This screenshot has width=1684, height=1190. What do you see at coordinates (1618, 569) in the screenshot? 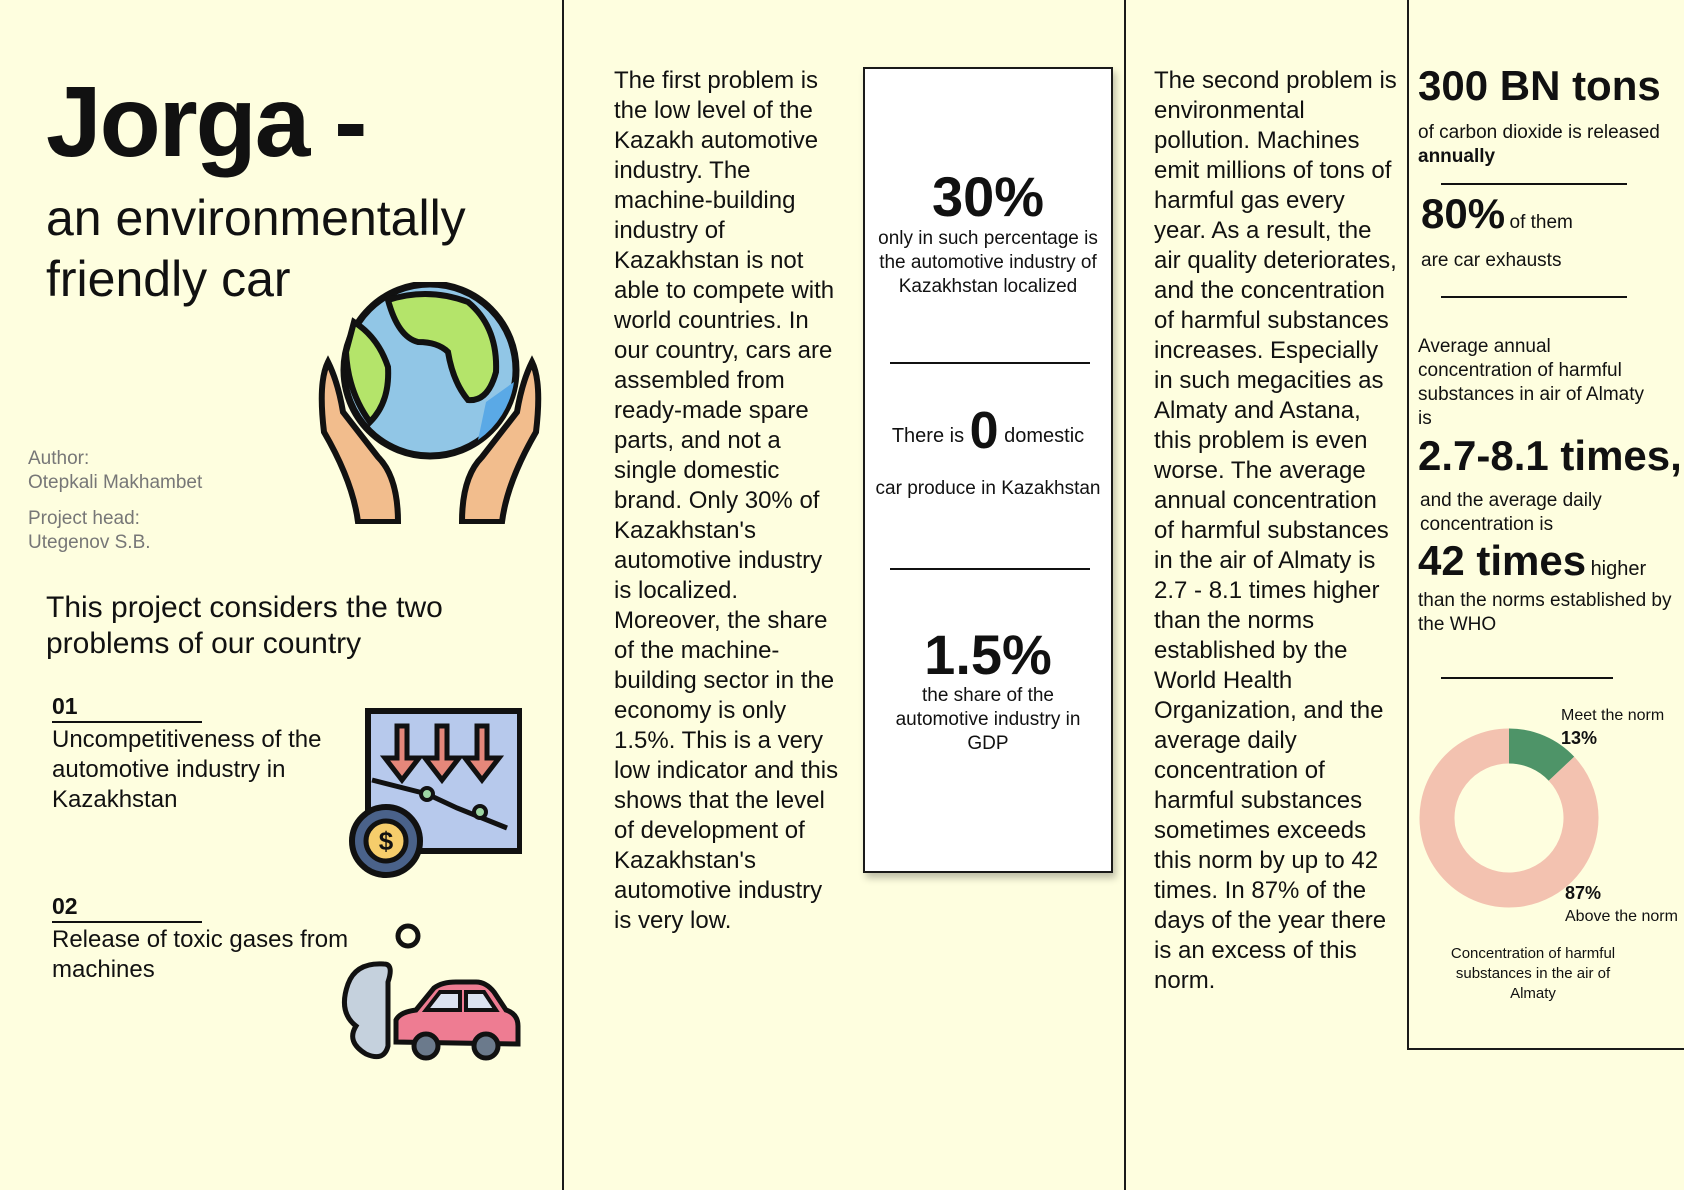
I see `daily-concentration-suffix: higher` at bounding box center [1618, 569].